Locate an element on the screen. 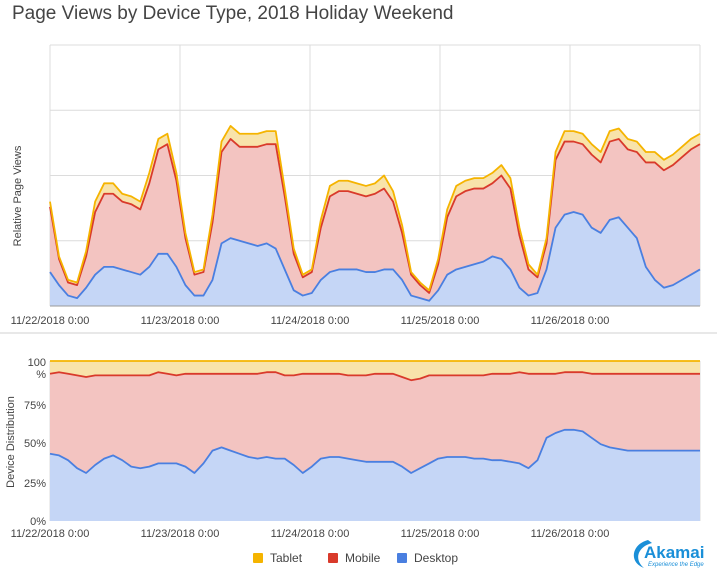 The width and height of the screenshot is (717, 576). legend-label-mobile: Mobile is located at coordinates (363, 558).